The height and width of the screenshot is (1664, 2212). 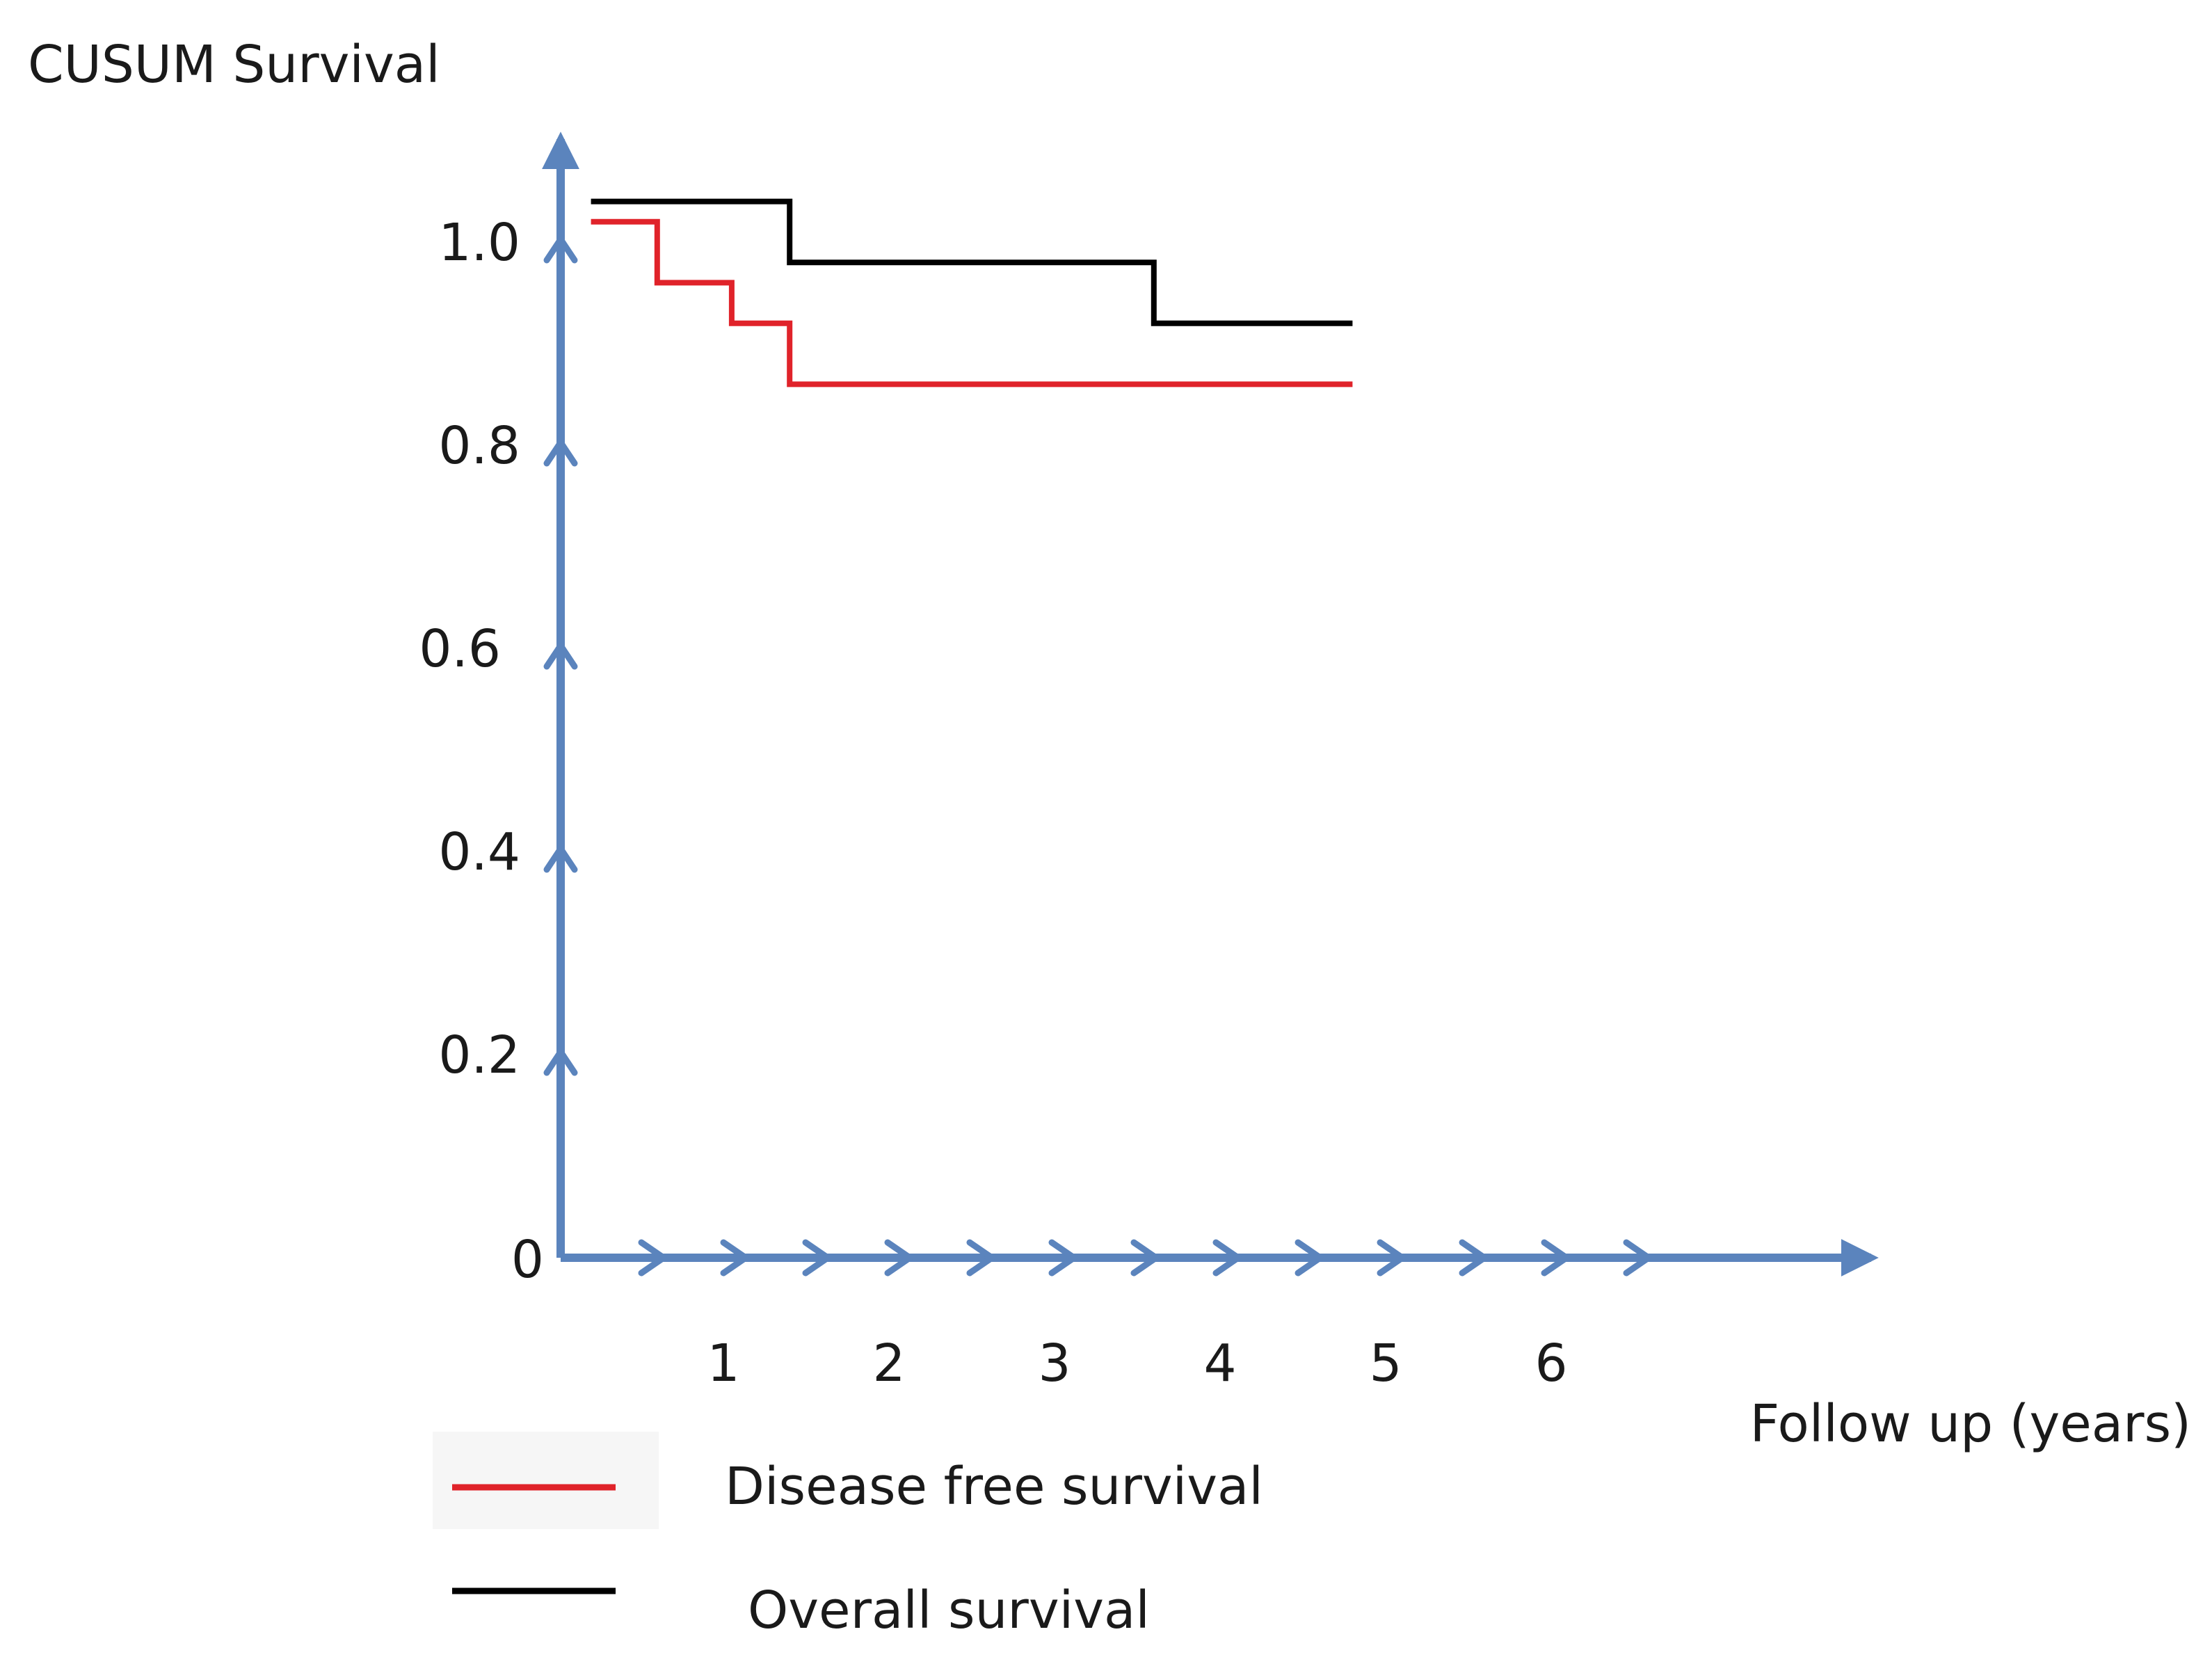 I want to click on series-line-overall, so click(x=972, y=262).